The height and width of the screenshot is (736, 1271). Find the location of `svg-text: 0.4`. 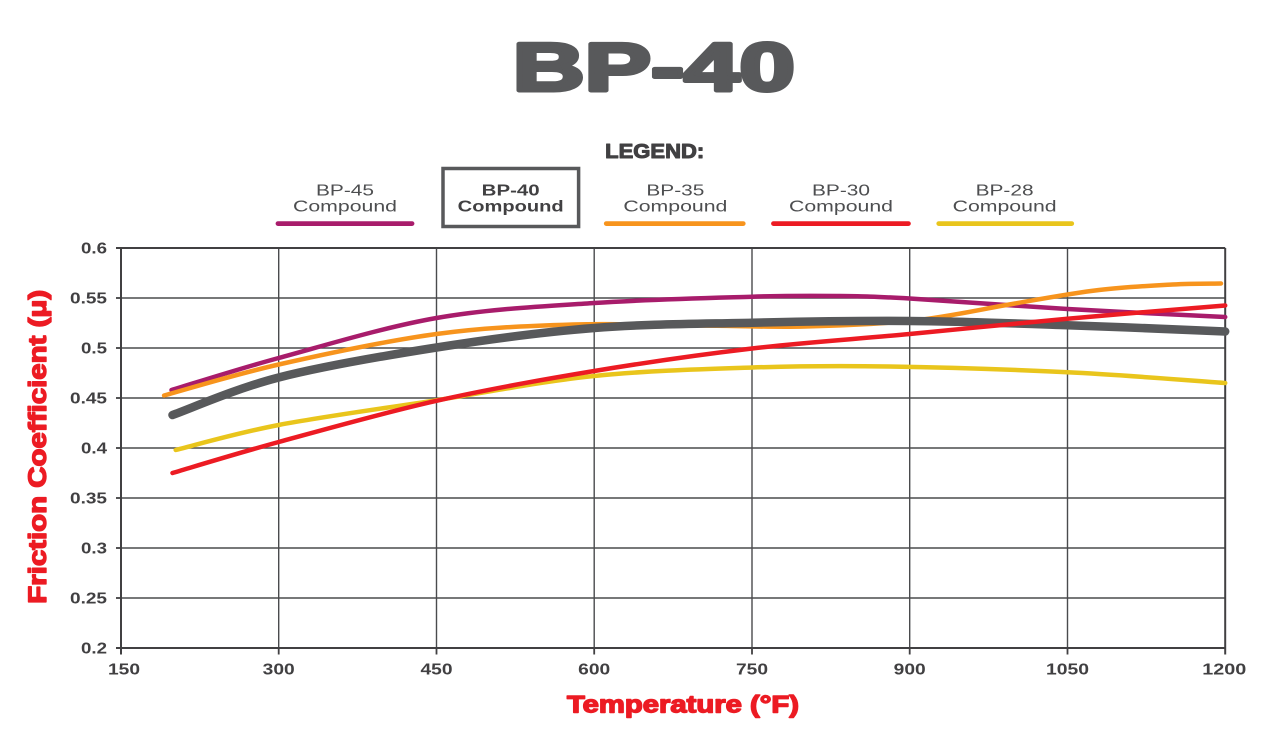

svg-text: 0.4 is located at coordinates (94, 448).